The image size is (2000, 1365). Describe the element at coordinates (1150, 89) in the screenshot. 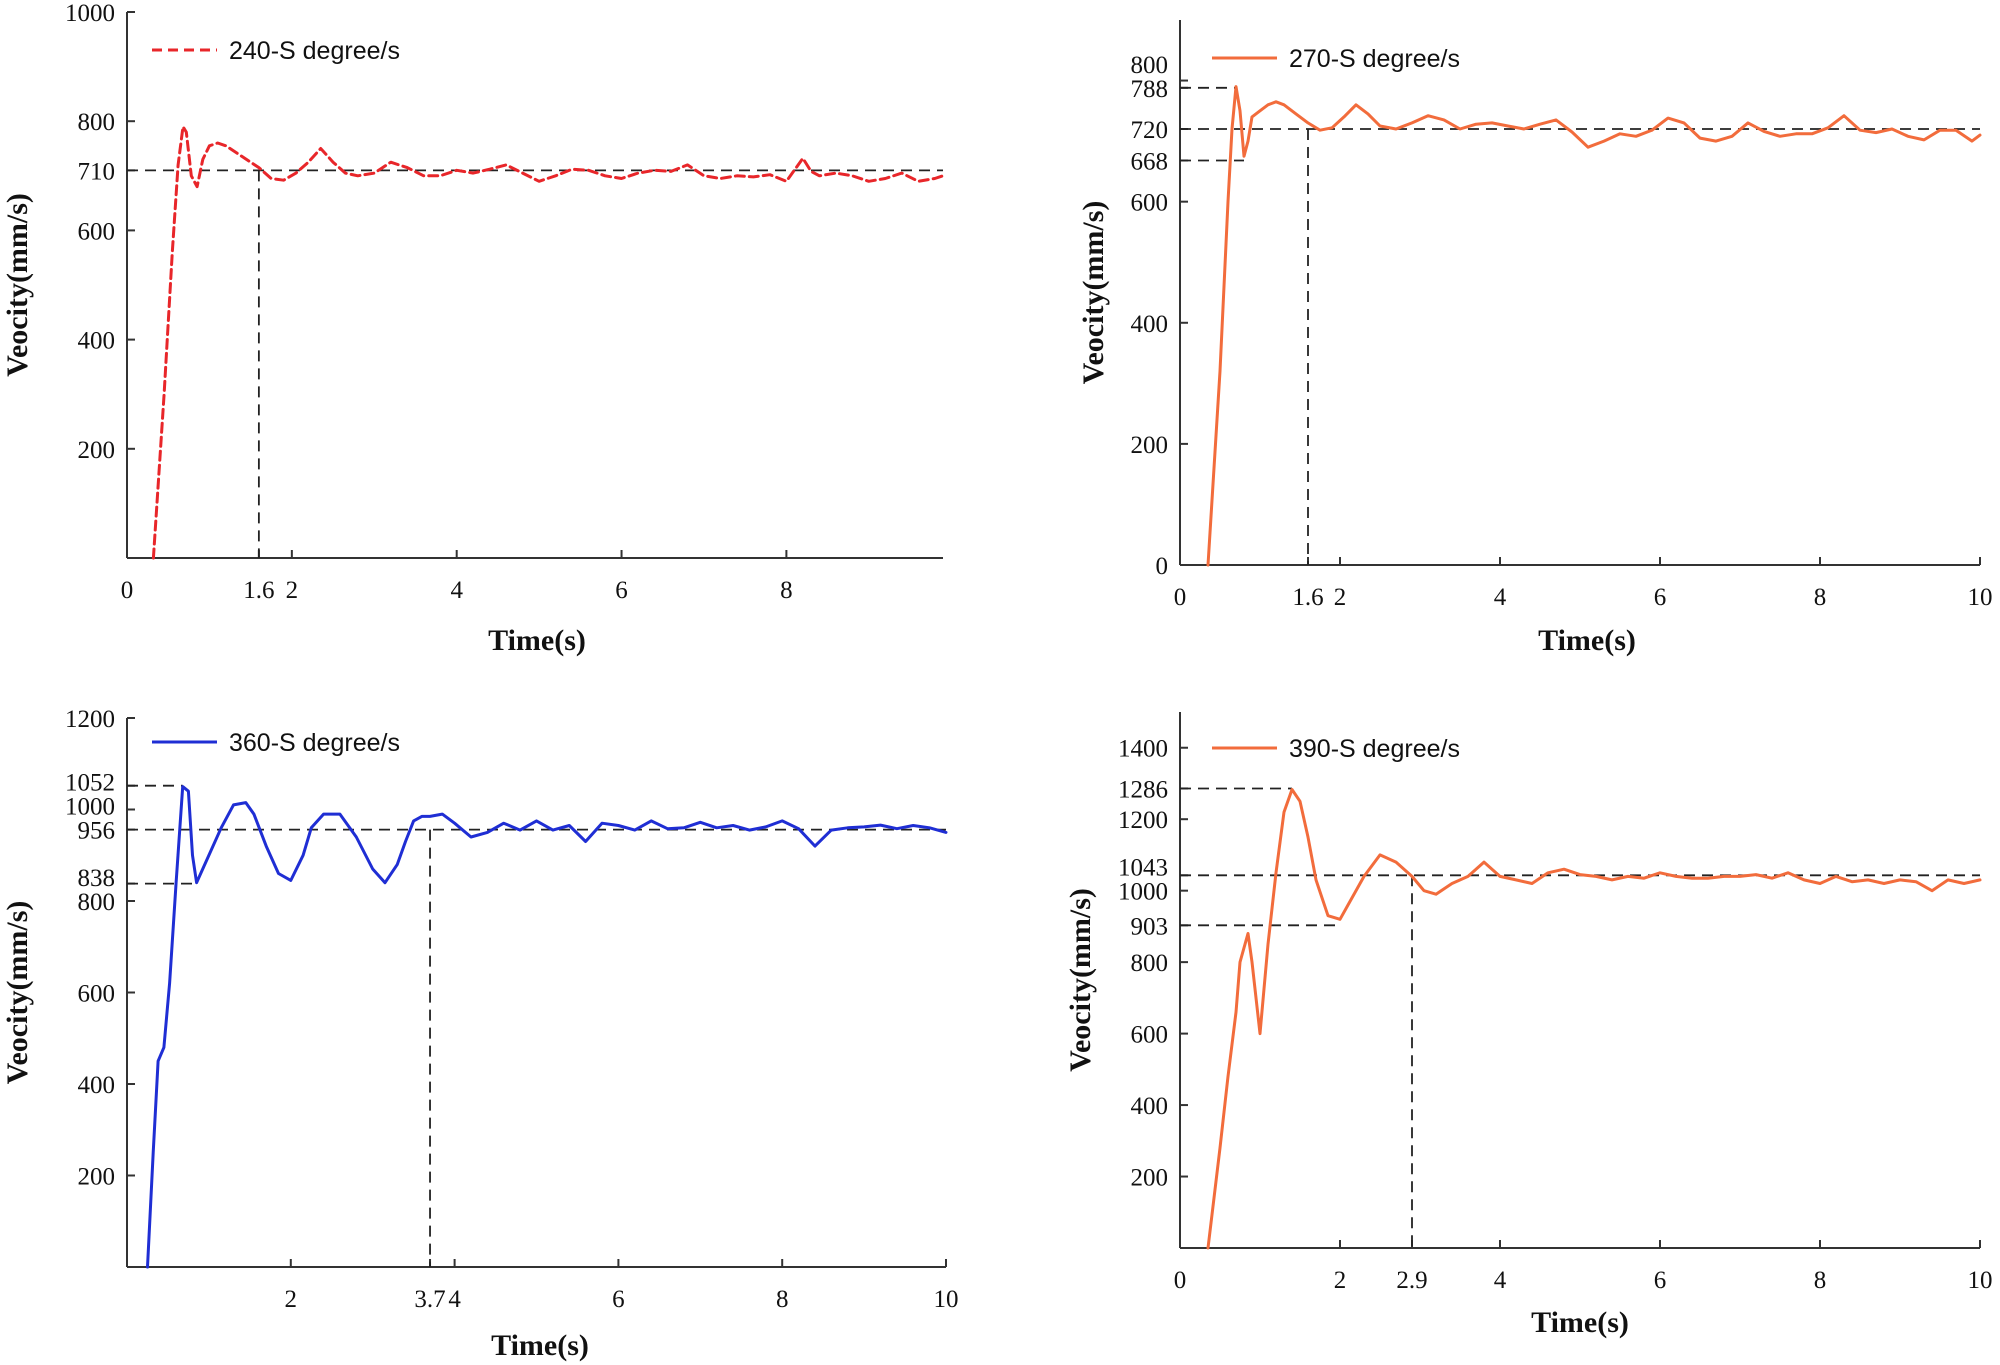

I see `y-tick-label: 788` at that location.